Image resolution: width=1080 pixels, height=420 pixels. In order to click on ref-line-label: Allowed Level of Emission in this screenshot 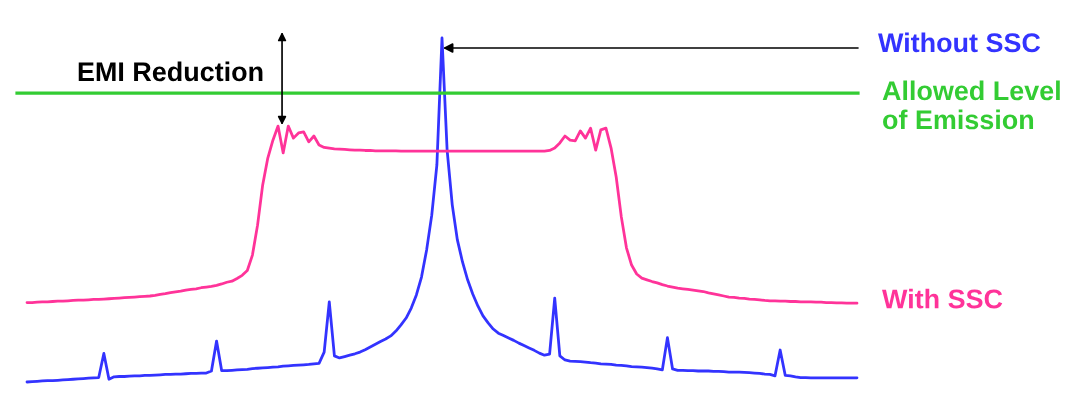, I will do `click(971, 105)`.